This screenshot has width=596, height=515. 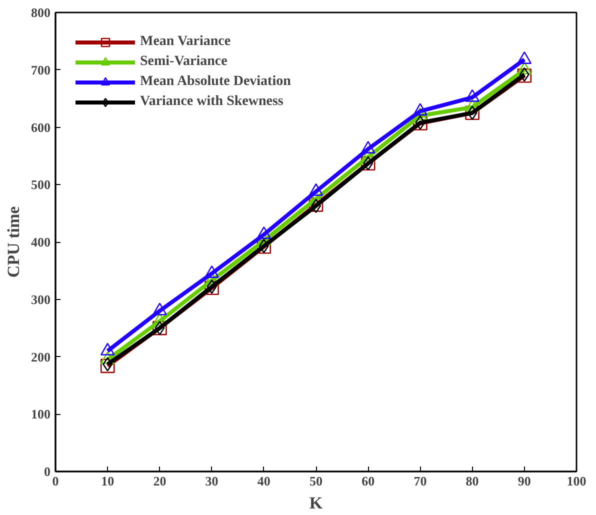 I want to click on y-tick-label: 300, so click(x=40, y=299).